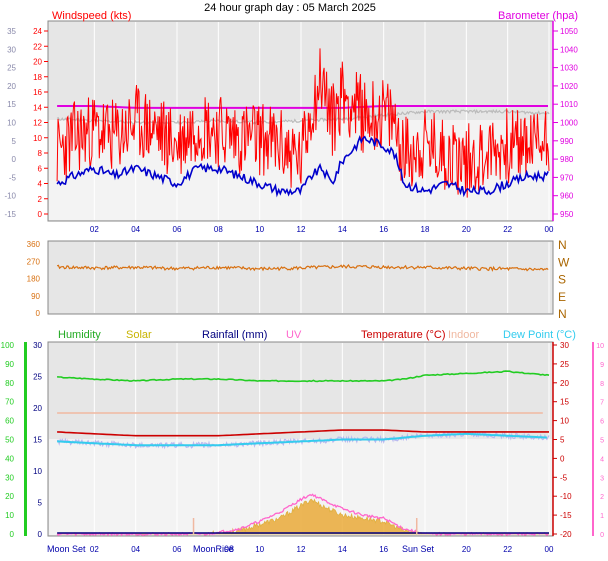 The width and height of the screenshot is (608, 561). Describe the element at coordinates (9, 477) in the screenshot. I see `humidity-tick-label: 30` at that location.